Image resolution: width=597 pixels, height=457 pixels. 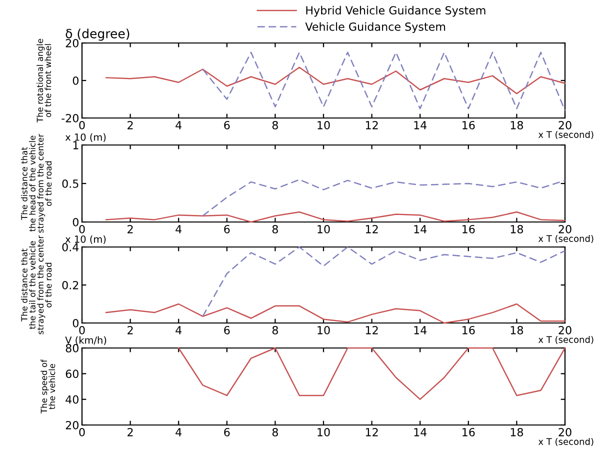 I want to click on y-axis-title: The distance that the tail of the vehicle strayed from the center of the road, so click(x=36, y=284).